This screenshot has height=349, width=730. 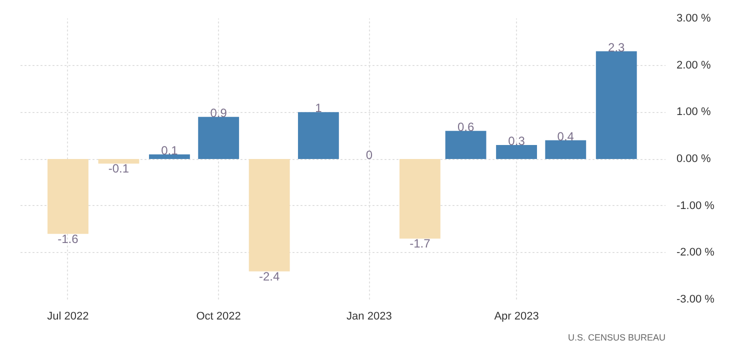 What do you see at coordinates (68, 239) in the screenshot?
I see `data-label: -1.6` at bounding box center [68, 239].